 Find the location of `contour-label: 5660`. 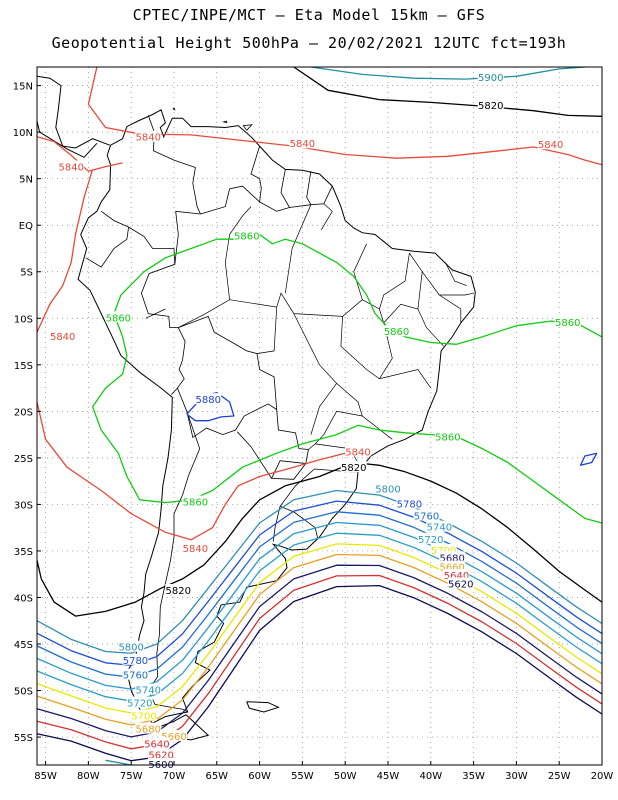

contour-label: 5660 is located at coordinates (173, 737).